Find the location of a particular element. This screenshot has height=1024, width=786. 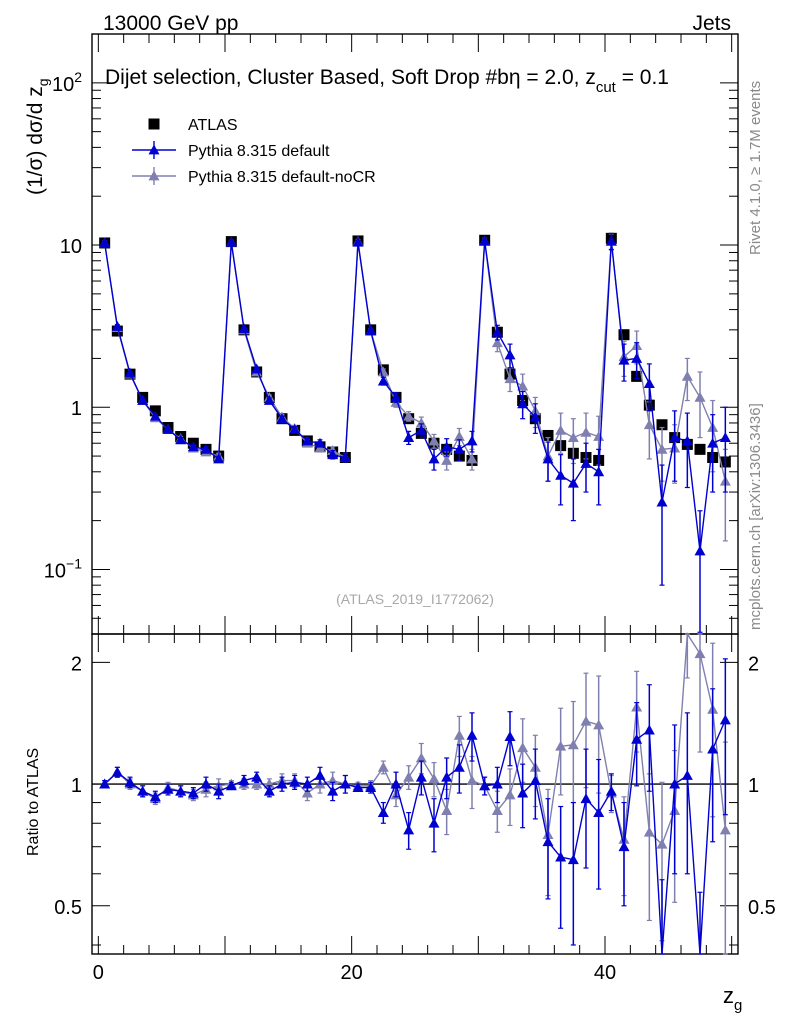

legend-marker-default is located at coordinates (154, 149).